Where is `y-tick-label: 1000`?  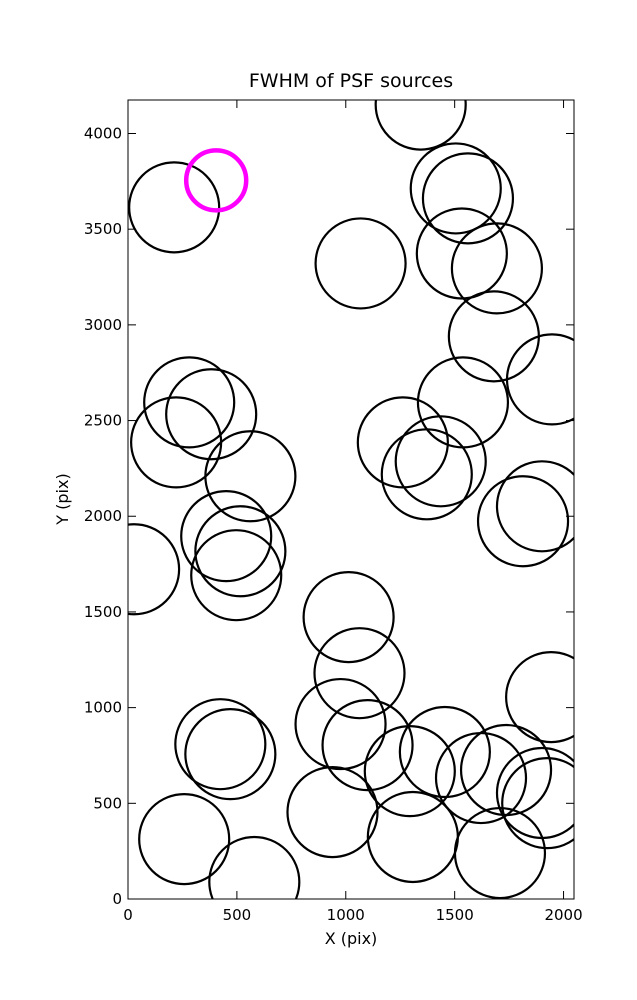 y-tick-label: 1000 is located at coordinates (103, 708).